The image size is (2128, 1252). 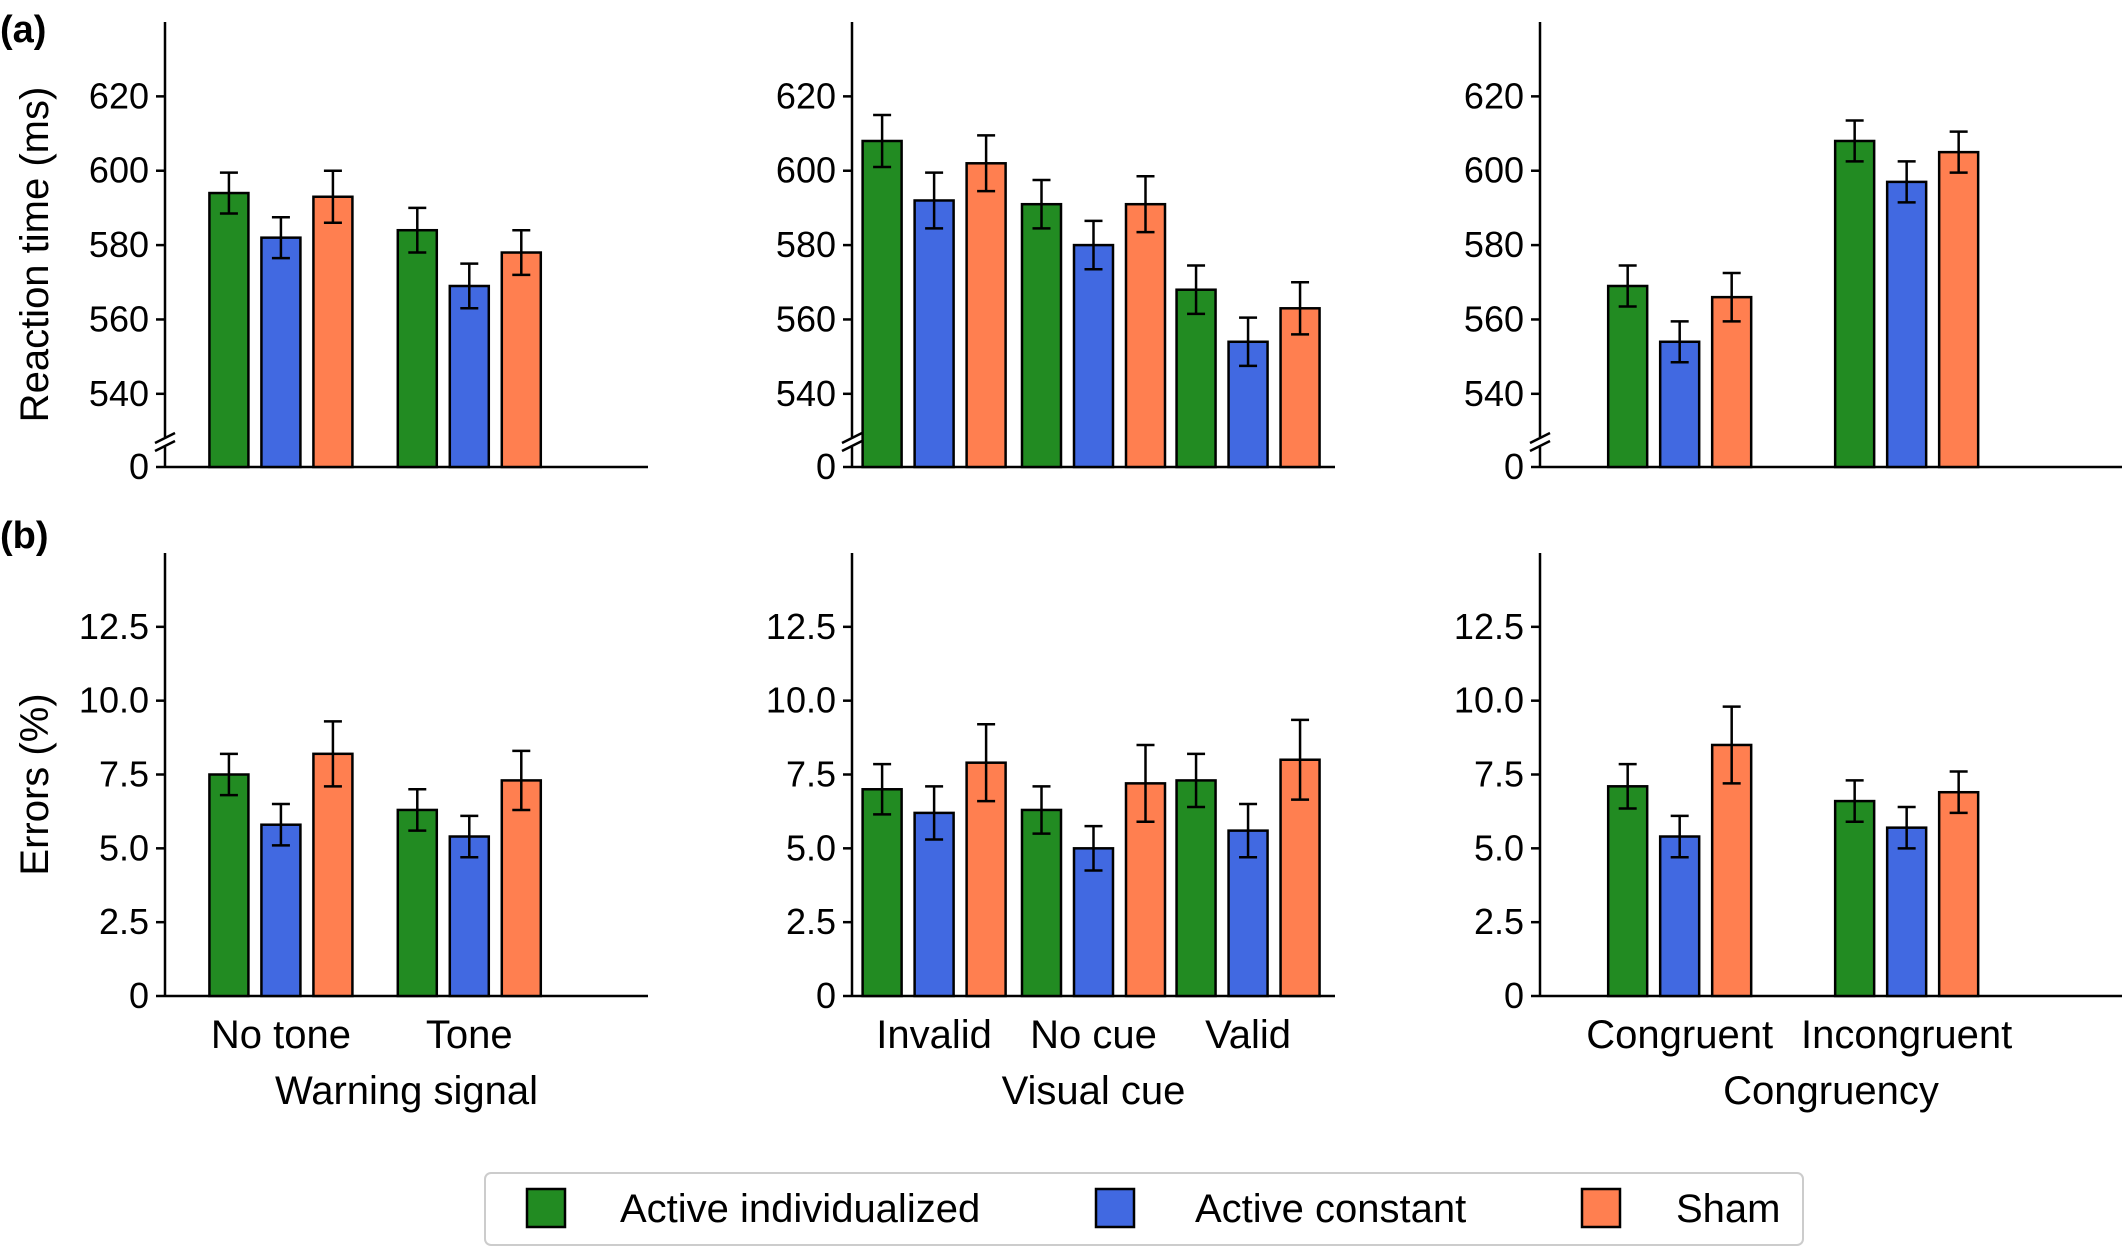 I want to click on legend-label-active-constant: Active constant, so click(x=1330, y=1209).